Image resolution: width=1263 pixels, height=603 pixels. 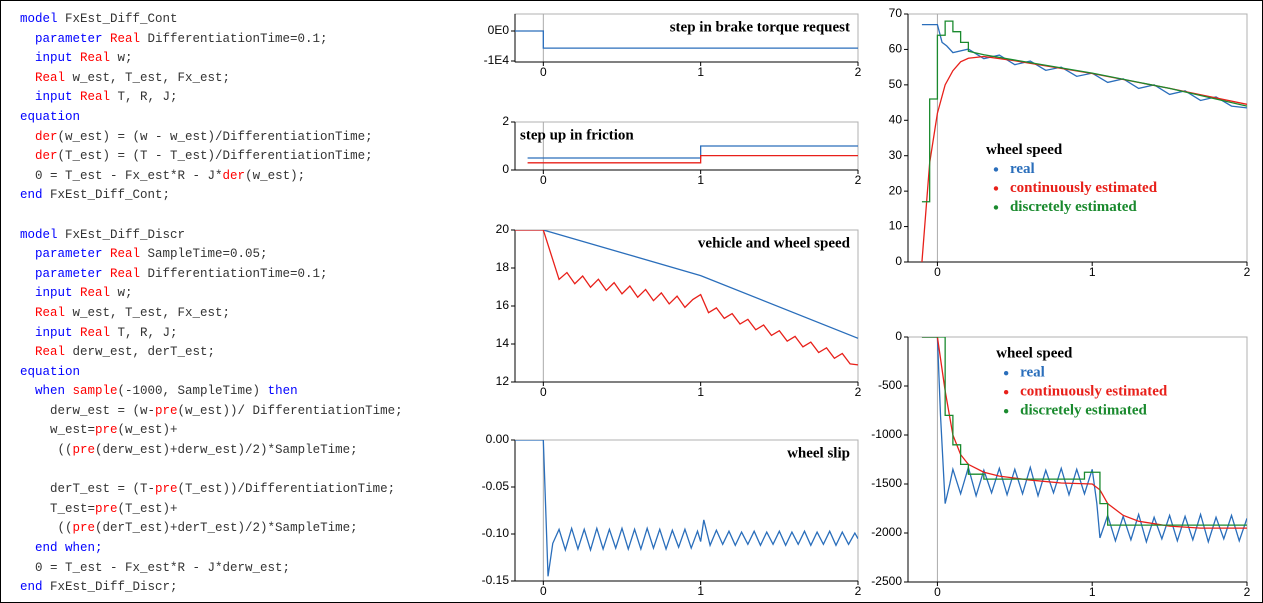 I want to click on code-line: T_est=pre(T_est)+, so click(x=211, y=510).